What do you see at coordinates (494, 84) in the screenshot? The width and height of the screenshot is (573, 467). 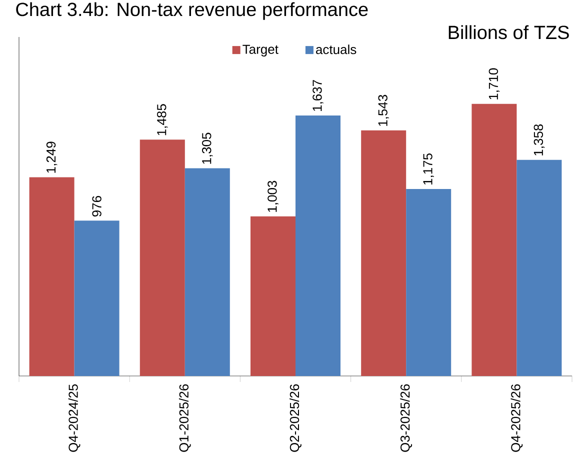 I see `data-label: 1,710` at bounding box center [494, 84].